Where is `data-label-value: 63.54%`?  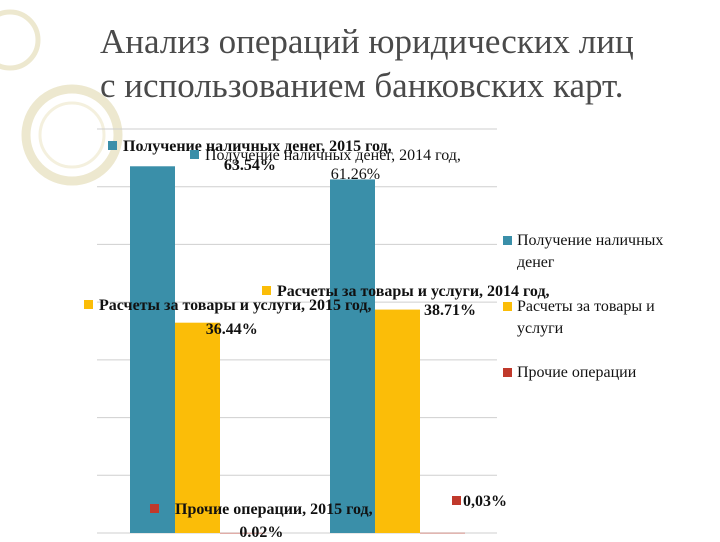
data-label-value: 63.54% is located at coordinates (249, 165).